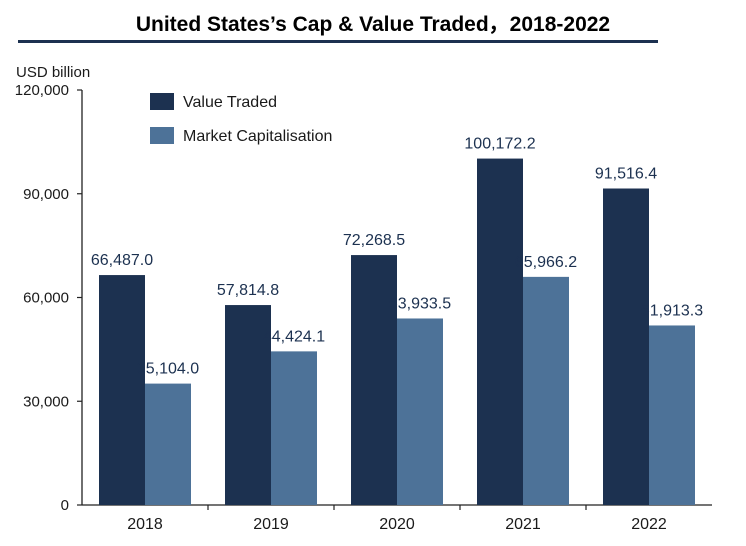 Image resolution: width=746 pixels, height=546 pixels. I want to click on legend-label-value-traded: Value Traded, so click(230, 102).